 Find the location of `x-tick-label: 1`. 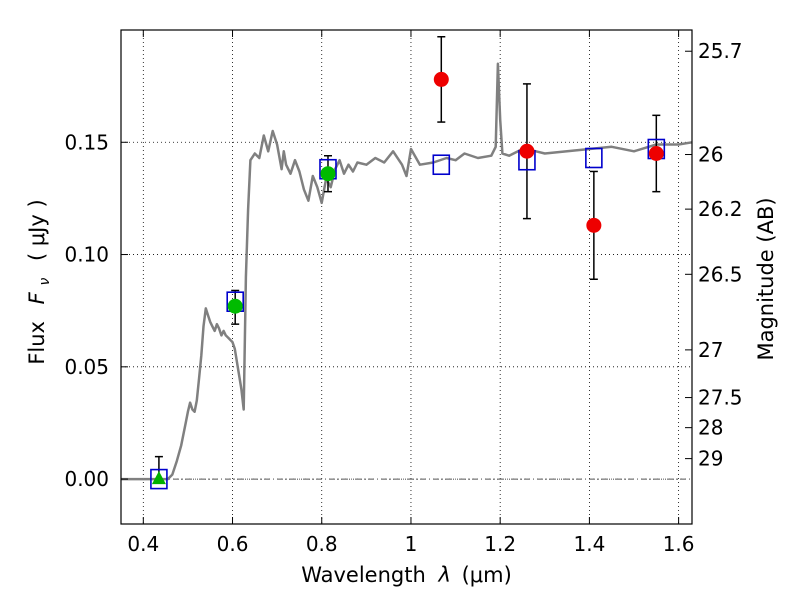

x-tick-label: 1 is located at coordinates (411, 544).